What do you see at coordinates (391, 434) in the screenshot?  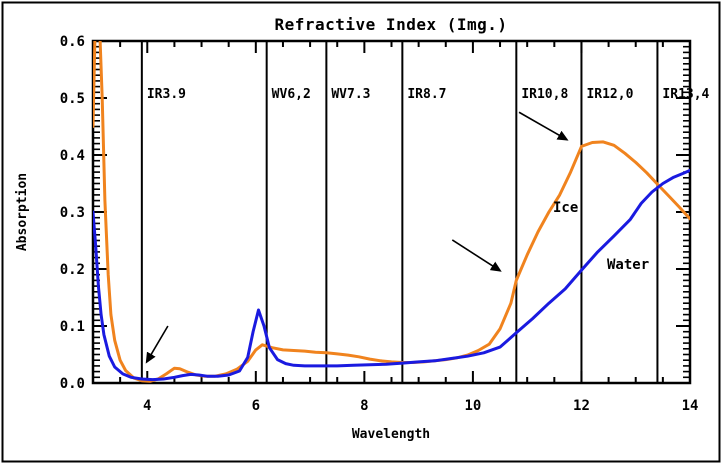 I see `x-axis-label: Wavelength` at bounding box center [391, 434].